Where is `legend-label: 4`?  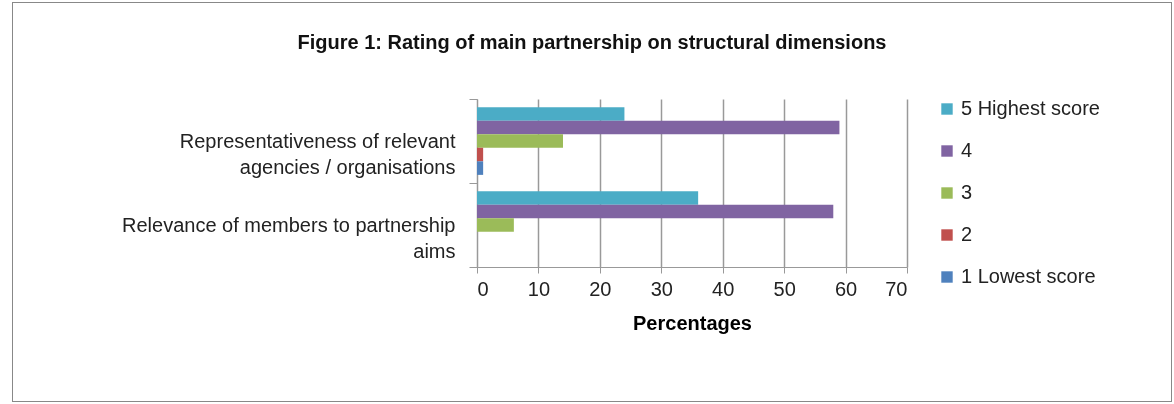 legend-label: 4 is located at coordinates (967, 150).